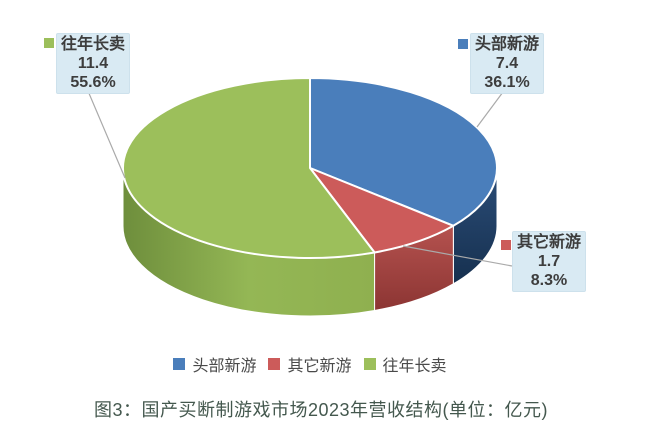  Describe the element at coordinates (369, 364) in the screenshot. I see `legend-swatch-green` at that location.